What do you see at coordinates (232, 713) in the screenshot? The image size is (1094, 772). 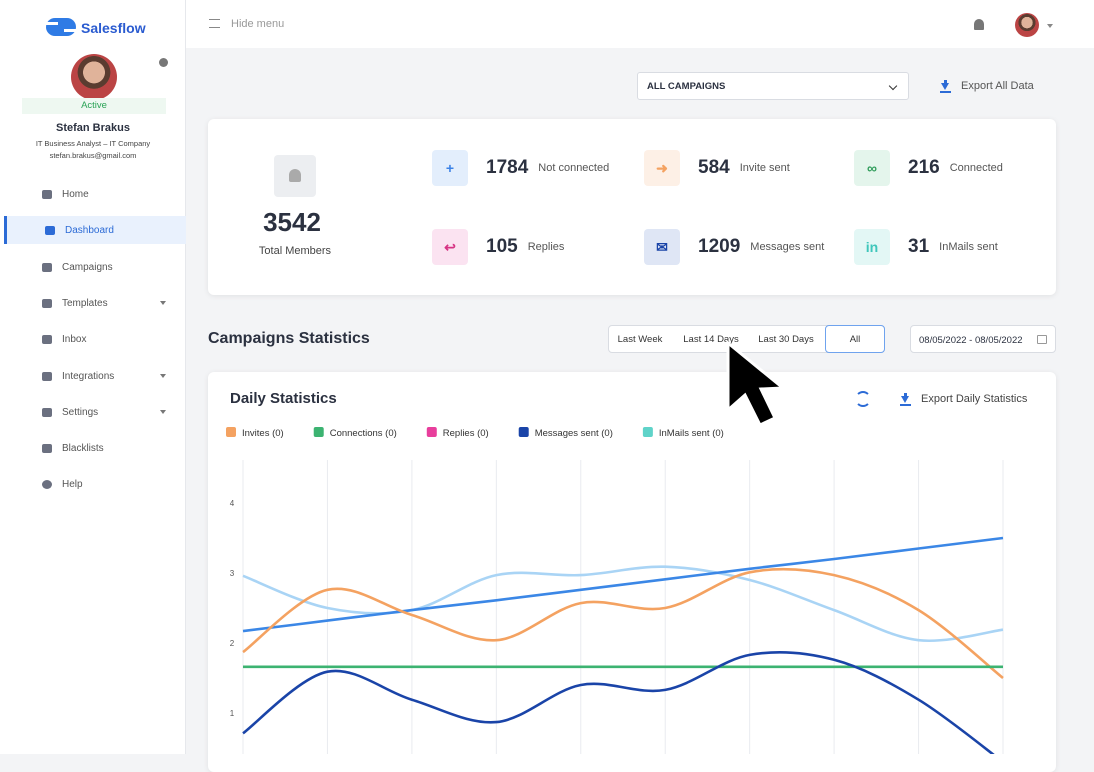 I see `y-tick-label: 1` at bounding box center [232, 713].